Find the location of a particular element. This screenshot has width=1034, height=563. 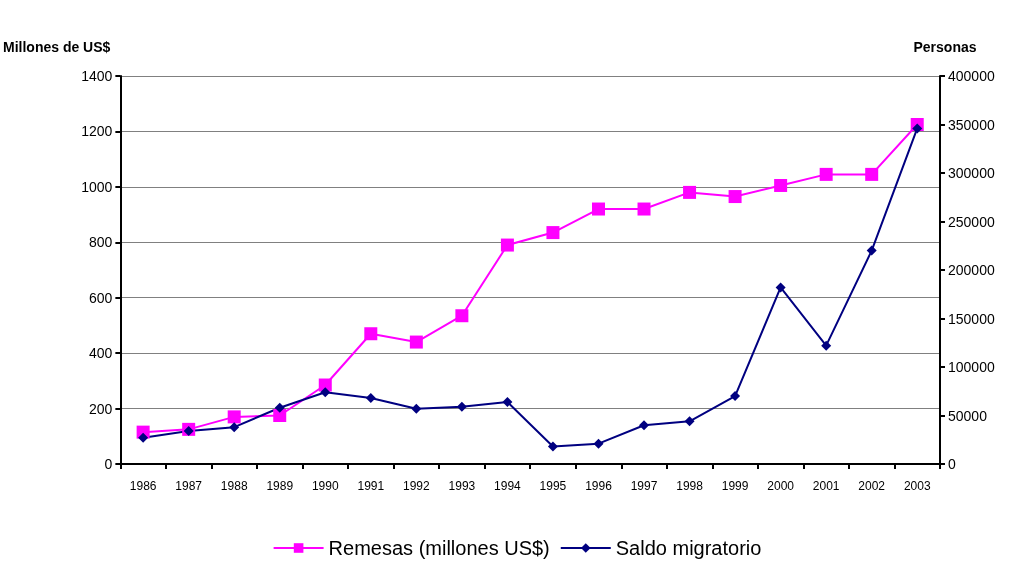

y-tick-label: 1000 is located at coordinates (97, 186).